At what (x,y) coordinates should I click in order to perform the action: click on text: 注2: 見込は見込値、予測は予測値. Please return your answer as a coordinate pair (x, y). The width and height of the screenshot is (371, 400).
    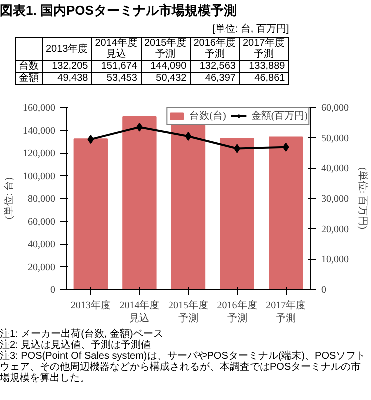
    Looking at the image, I should click on (76, 345).